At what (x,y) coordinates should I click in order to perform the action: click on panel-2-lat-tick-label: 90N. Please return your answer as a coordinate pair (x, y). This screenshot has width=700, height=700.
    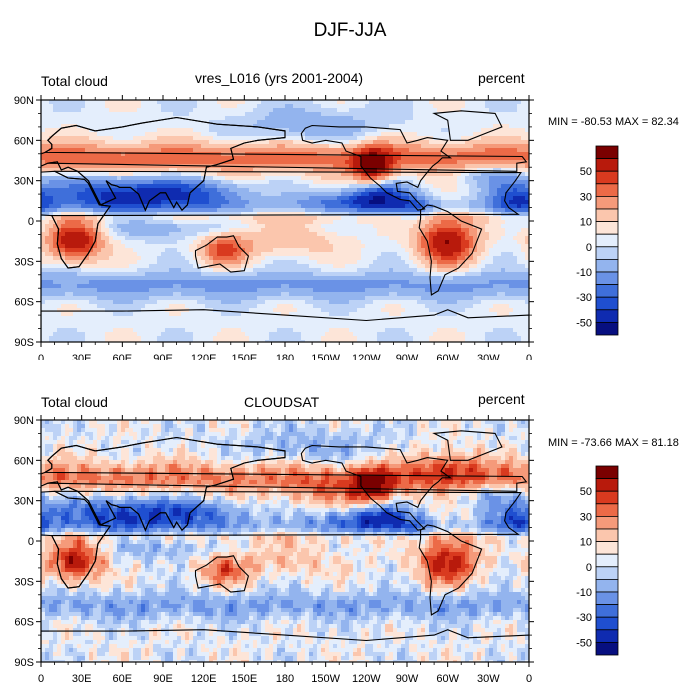
    Looking at the image, I should click on (24, 421).